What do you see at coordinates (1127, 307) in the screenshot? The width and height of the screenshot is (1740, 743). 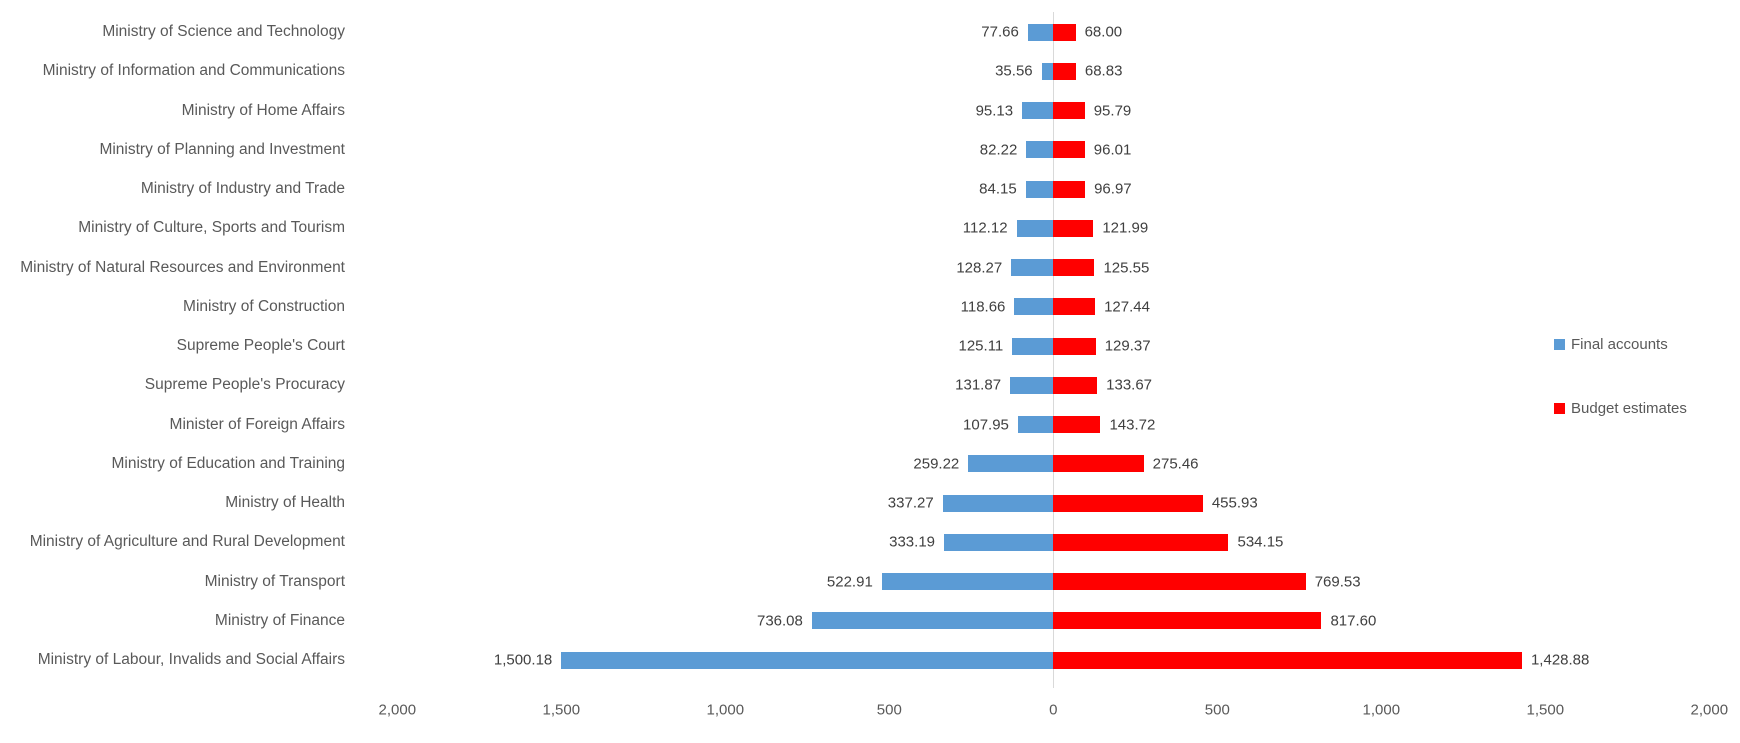 I see `budget-estimates-value-label: 127.44` at bounding box center [1127, 307].